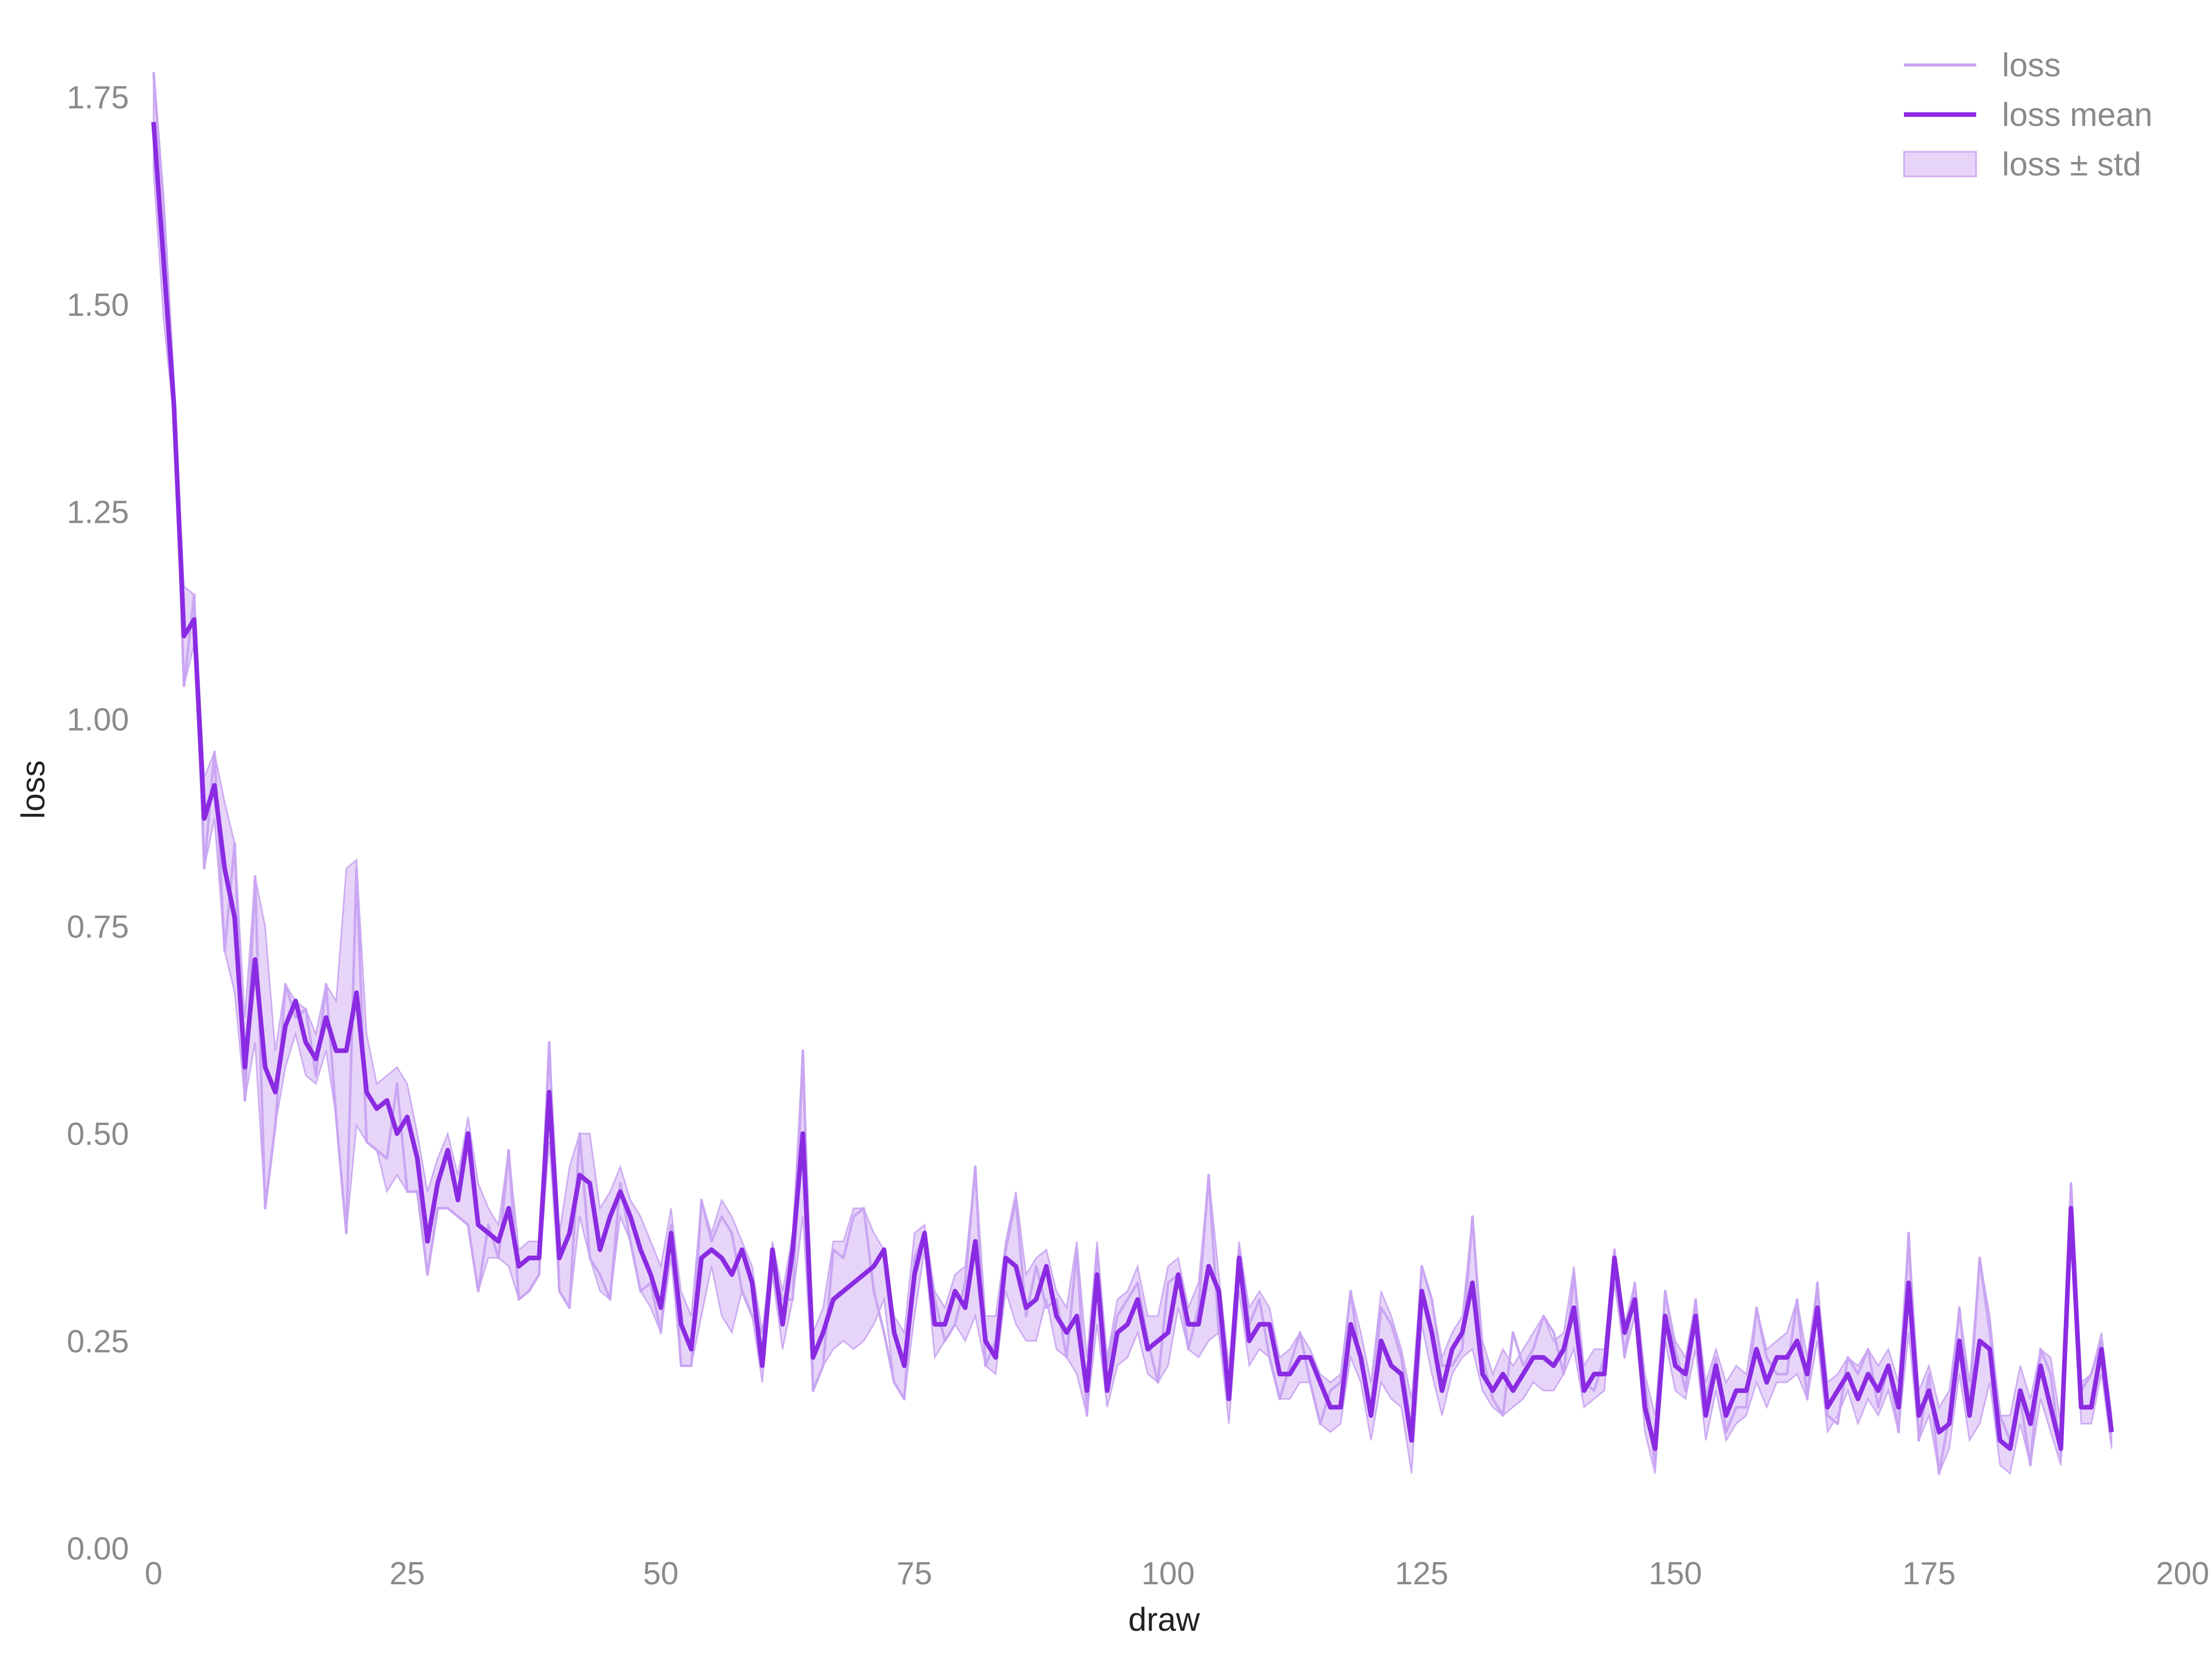 The height and width of the screenshot is (1655, 2212). Describe the element at coordinates (33, 789) in the screenshot. I see `y-axis-label: loss` at that location.